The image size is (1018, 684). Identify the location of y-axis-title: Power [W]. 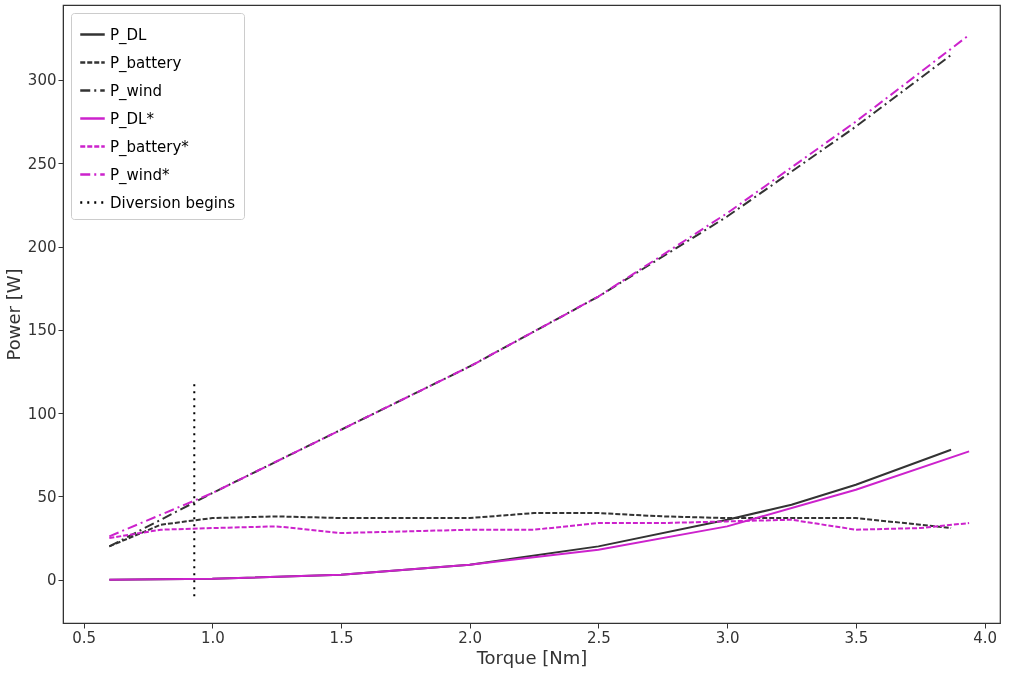
(13, 314).